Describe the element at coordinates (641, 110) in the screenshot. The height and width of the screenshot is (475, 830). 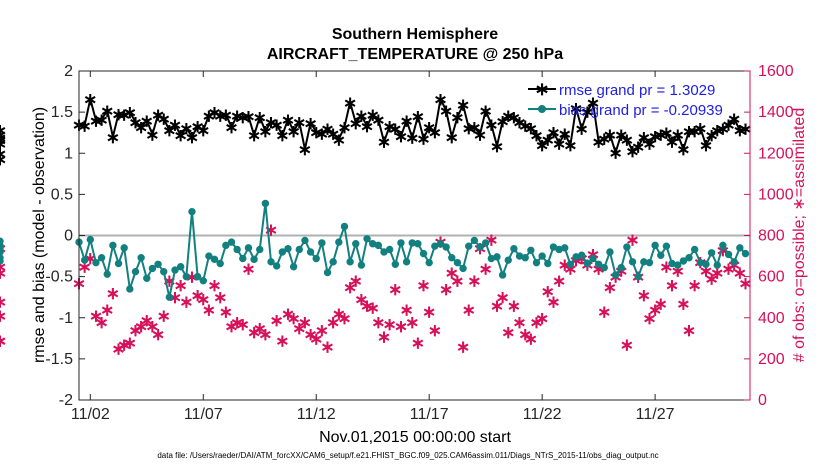
I see `legend-bias-label: bias grand pr = -0.20939` at that location.